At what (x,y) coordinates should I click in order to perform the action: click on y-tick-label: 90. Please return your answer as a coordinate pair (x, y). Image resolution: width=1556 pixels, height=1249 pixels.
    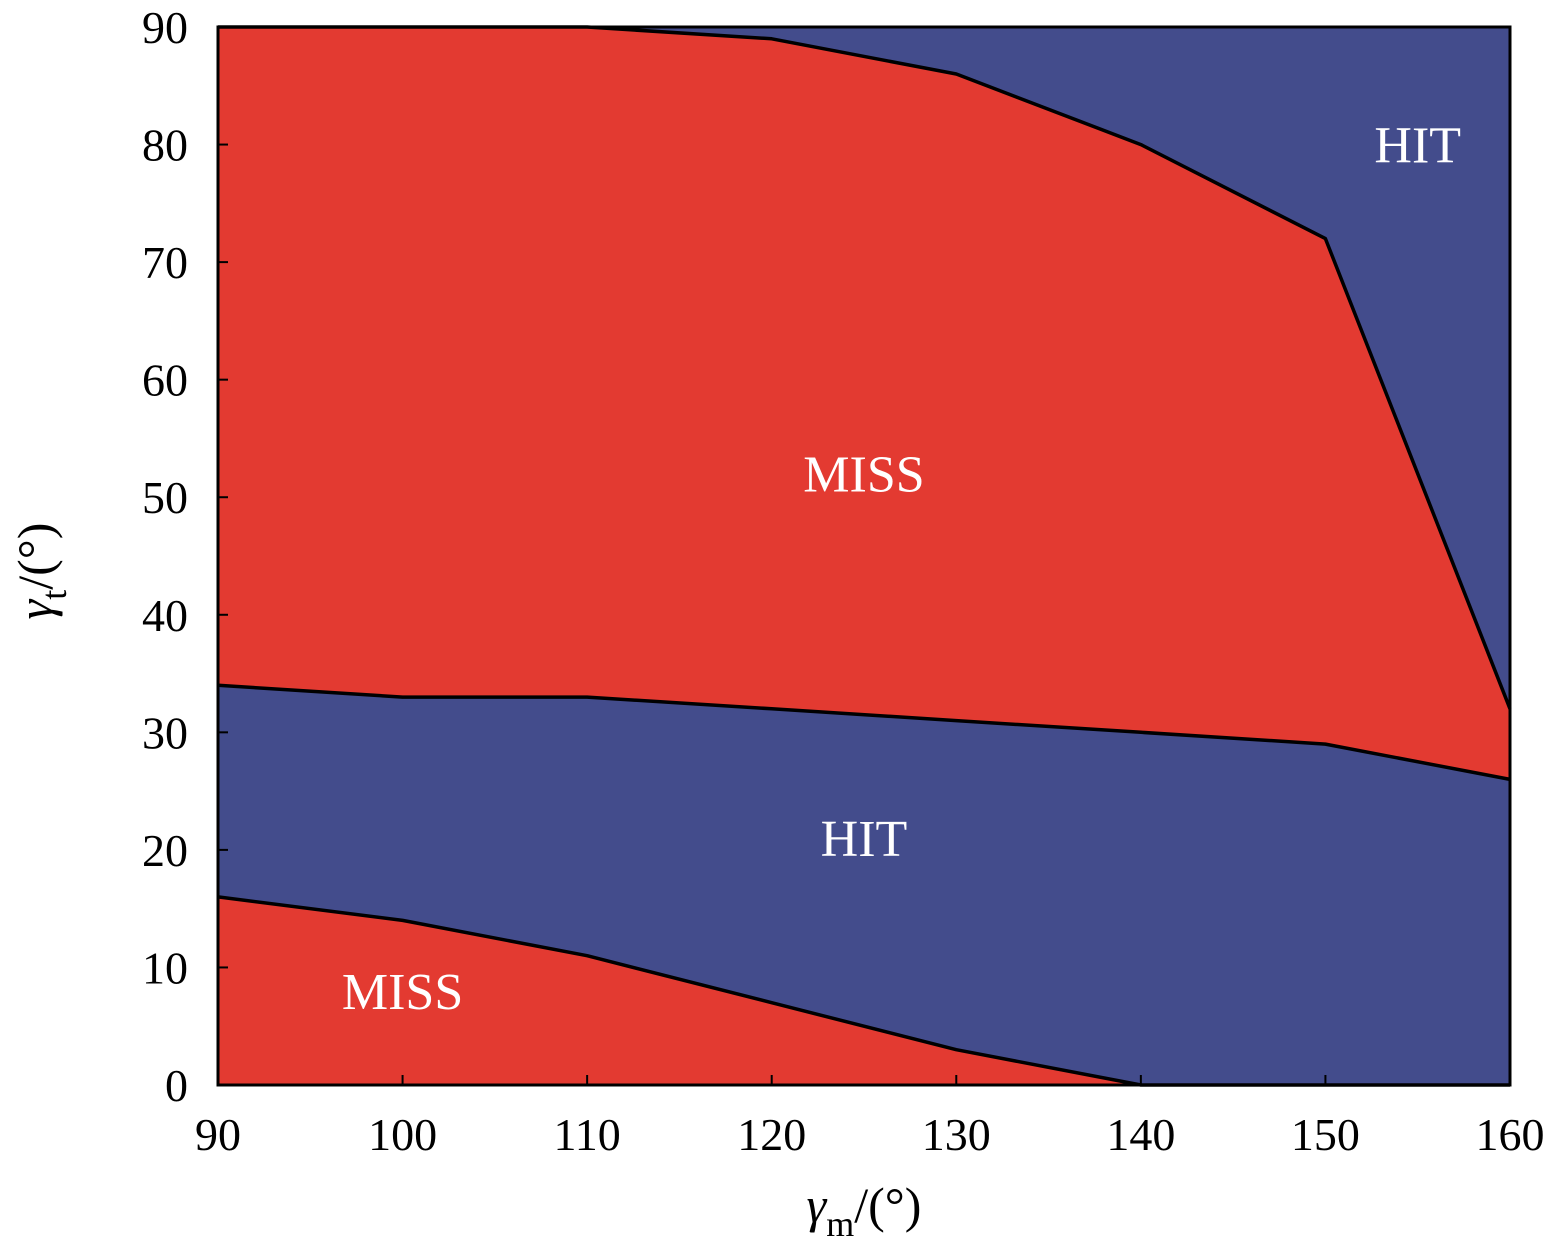
    Looking at the image, I should click on (165, 27).